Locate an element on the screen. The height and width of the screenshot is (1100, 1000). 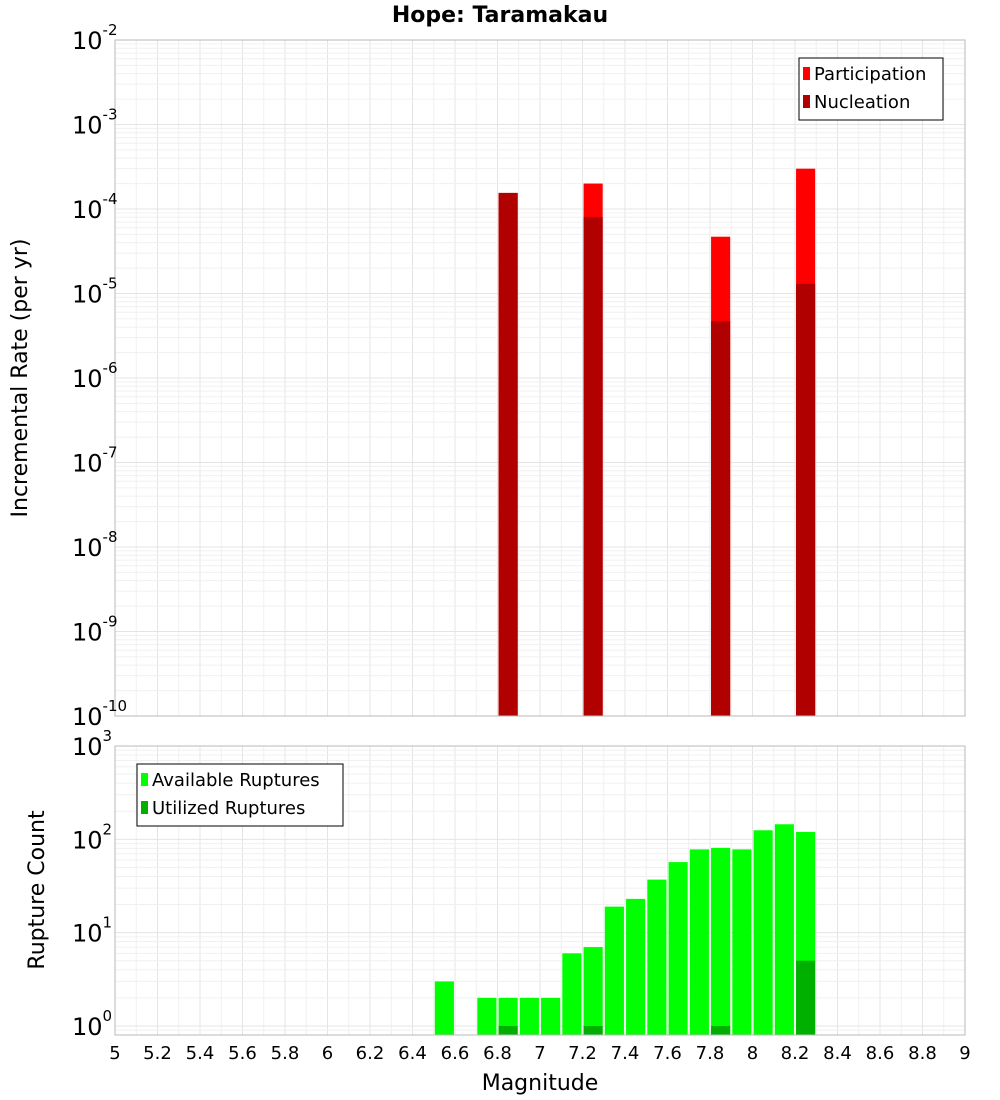
x-tick-label: 8.4 is located at coordinates (837, 1053).